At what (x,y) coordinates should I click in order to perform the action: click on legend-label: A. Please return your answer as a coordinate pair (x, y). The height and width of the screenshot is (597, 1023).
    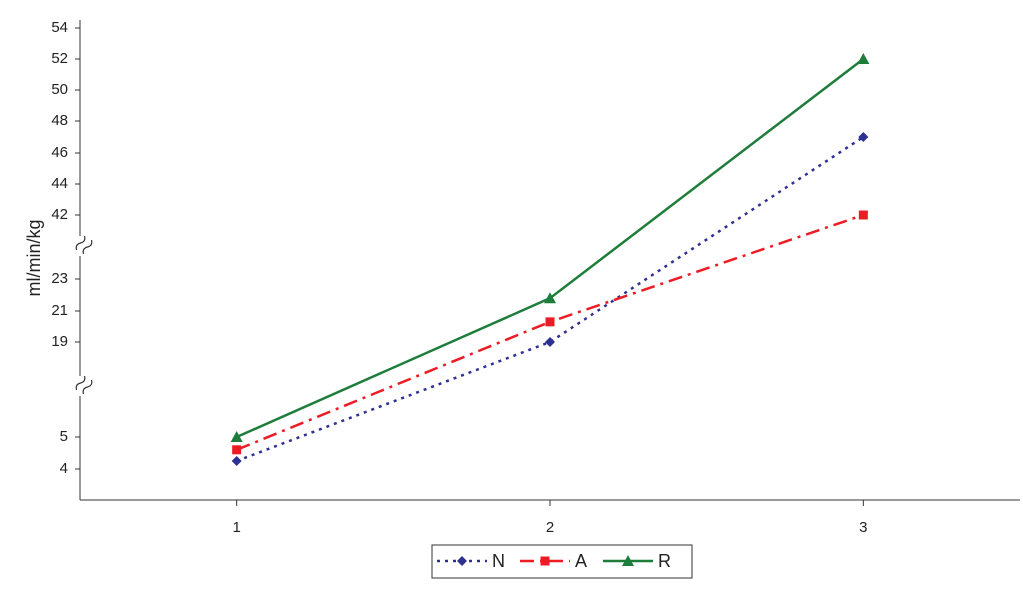
    Looking at the image, I should click on (581, 561).